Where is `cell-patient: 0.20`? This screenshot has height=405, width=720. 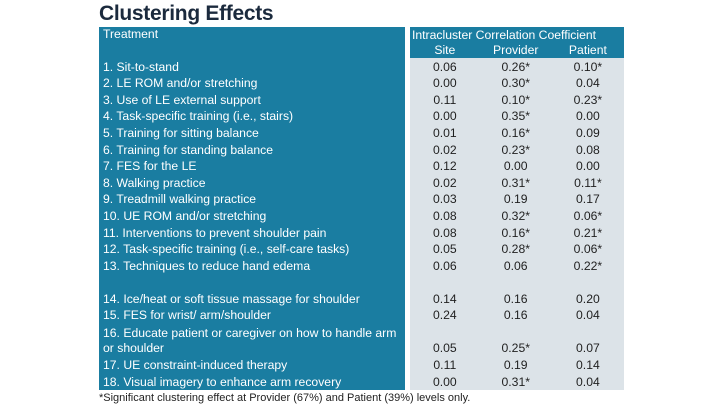
cell-patient: 0.20 is located at coordinates (587, 290).